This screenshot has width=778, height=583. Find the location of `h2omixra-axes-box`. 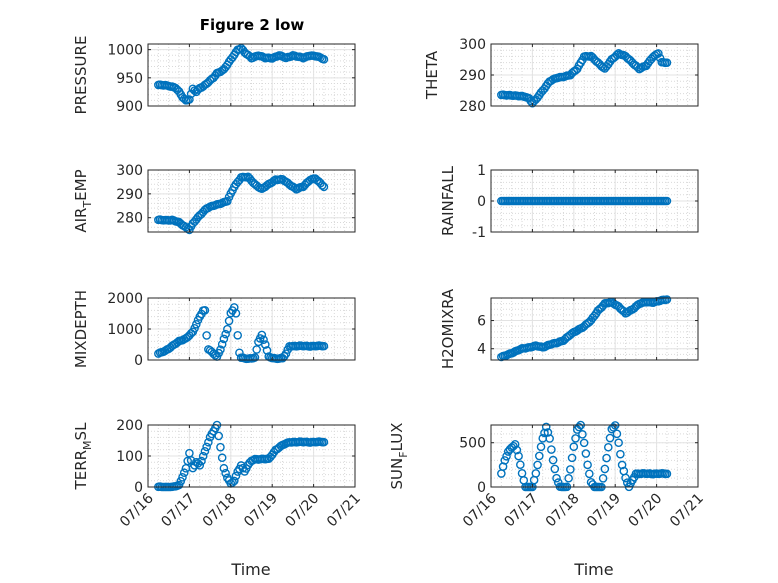

h2omixra-axes-box is located at coordinates (594, 329).